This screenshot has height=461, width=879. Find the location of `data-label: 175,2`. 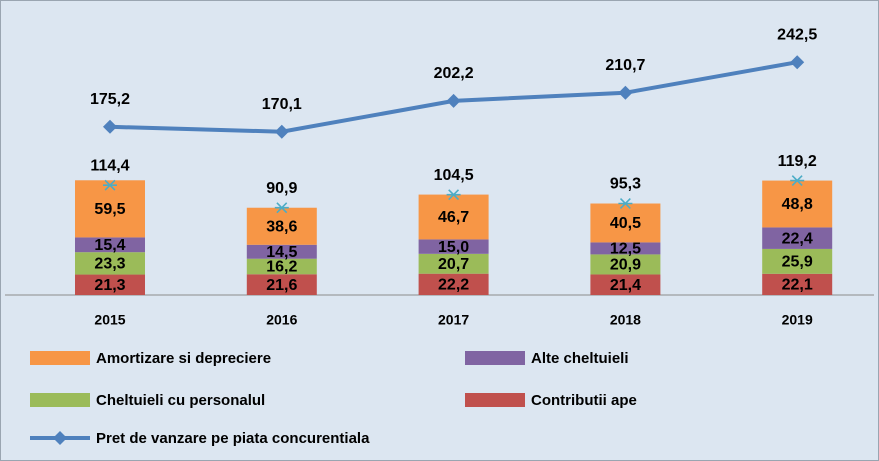

data-label: 175,2 is located at coordinates (110, 99).